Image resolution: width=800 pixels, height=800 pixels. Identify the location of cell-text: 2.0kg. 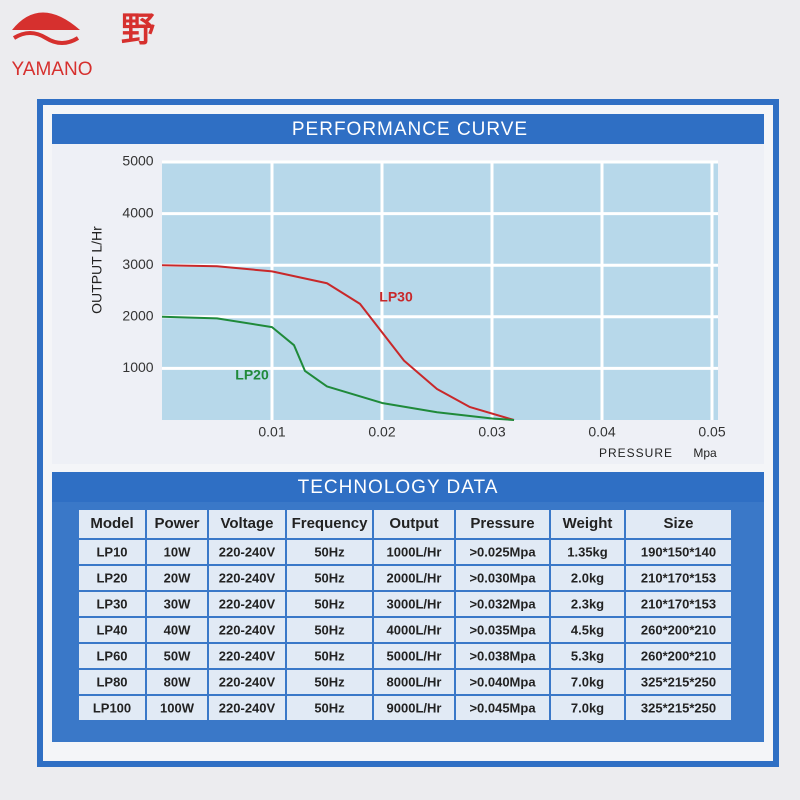
(587, 577).